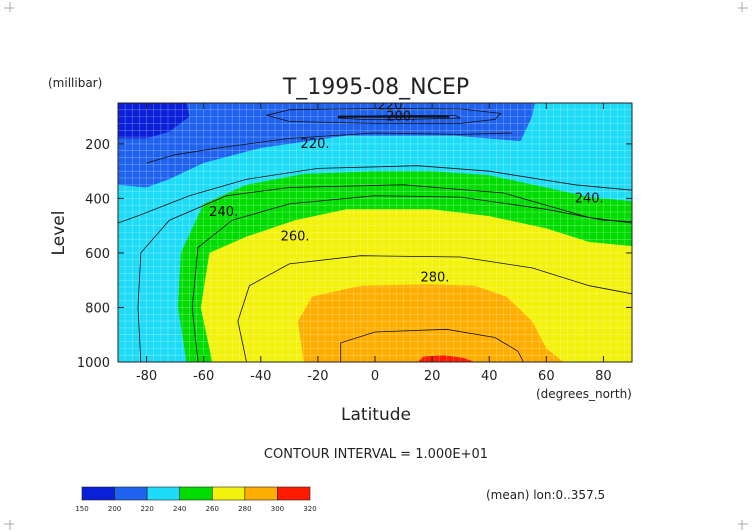 Image resolution: width=752 pixels, height=532 pixels. What do you see at coordinates (179, 509) in the screenshot?
I see `colorbar-tick-label: 240` at bounding box center [179, 509].